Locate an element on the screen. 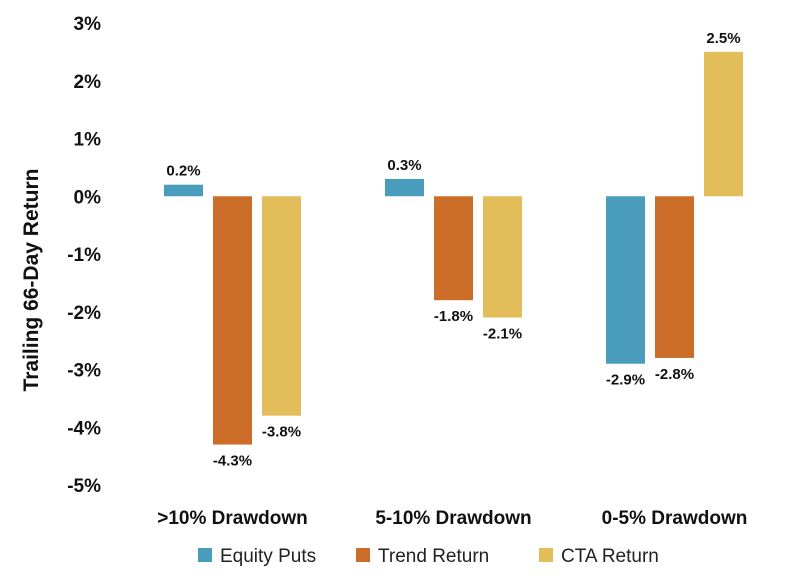 Image resolution: width=799 pixels, height=580 pixels. category-label: 5-10% Drawdown is located at coordinates (453, 518).